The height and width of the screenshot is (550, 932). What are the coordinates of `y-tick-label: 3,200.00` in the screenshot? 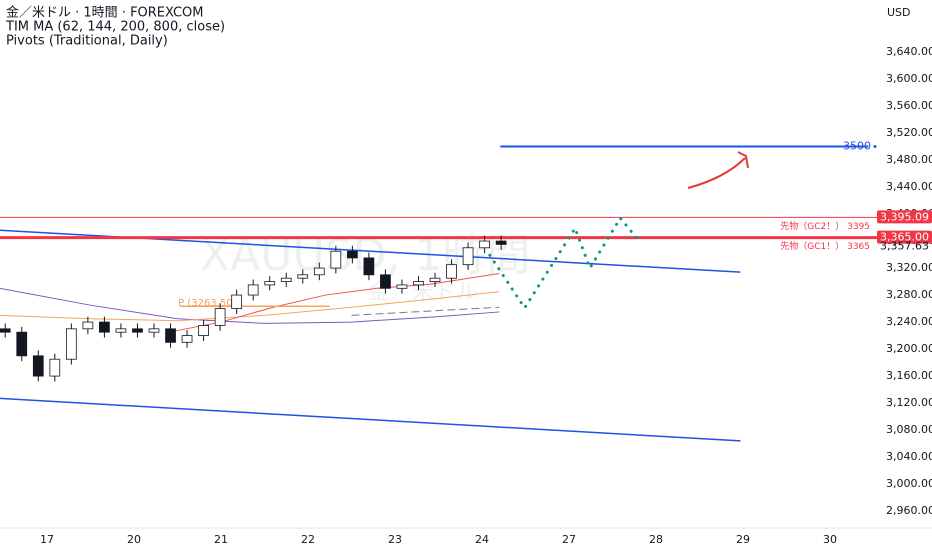 It's located at (909, 348).